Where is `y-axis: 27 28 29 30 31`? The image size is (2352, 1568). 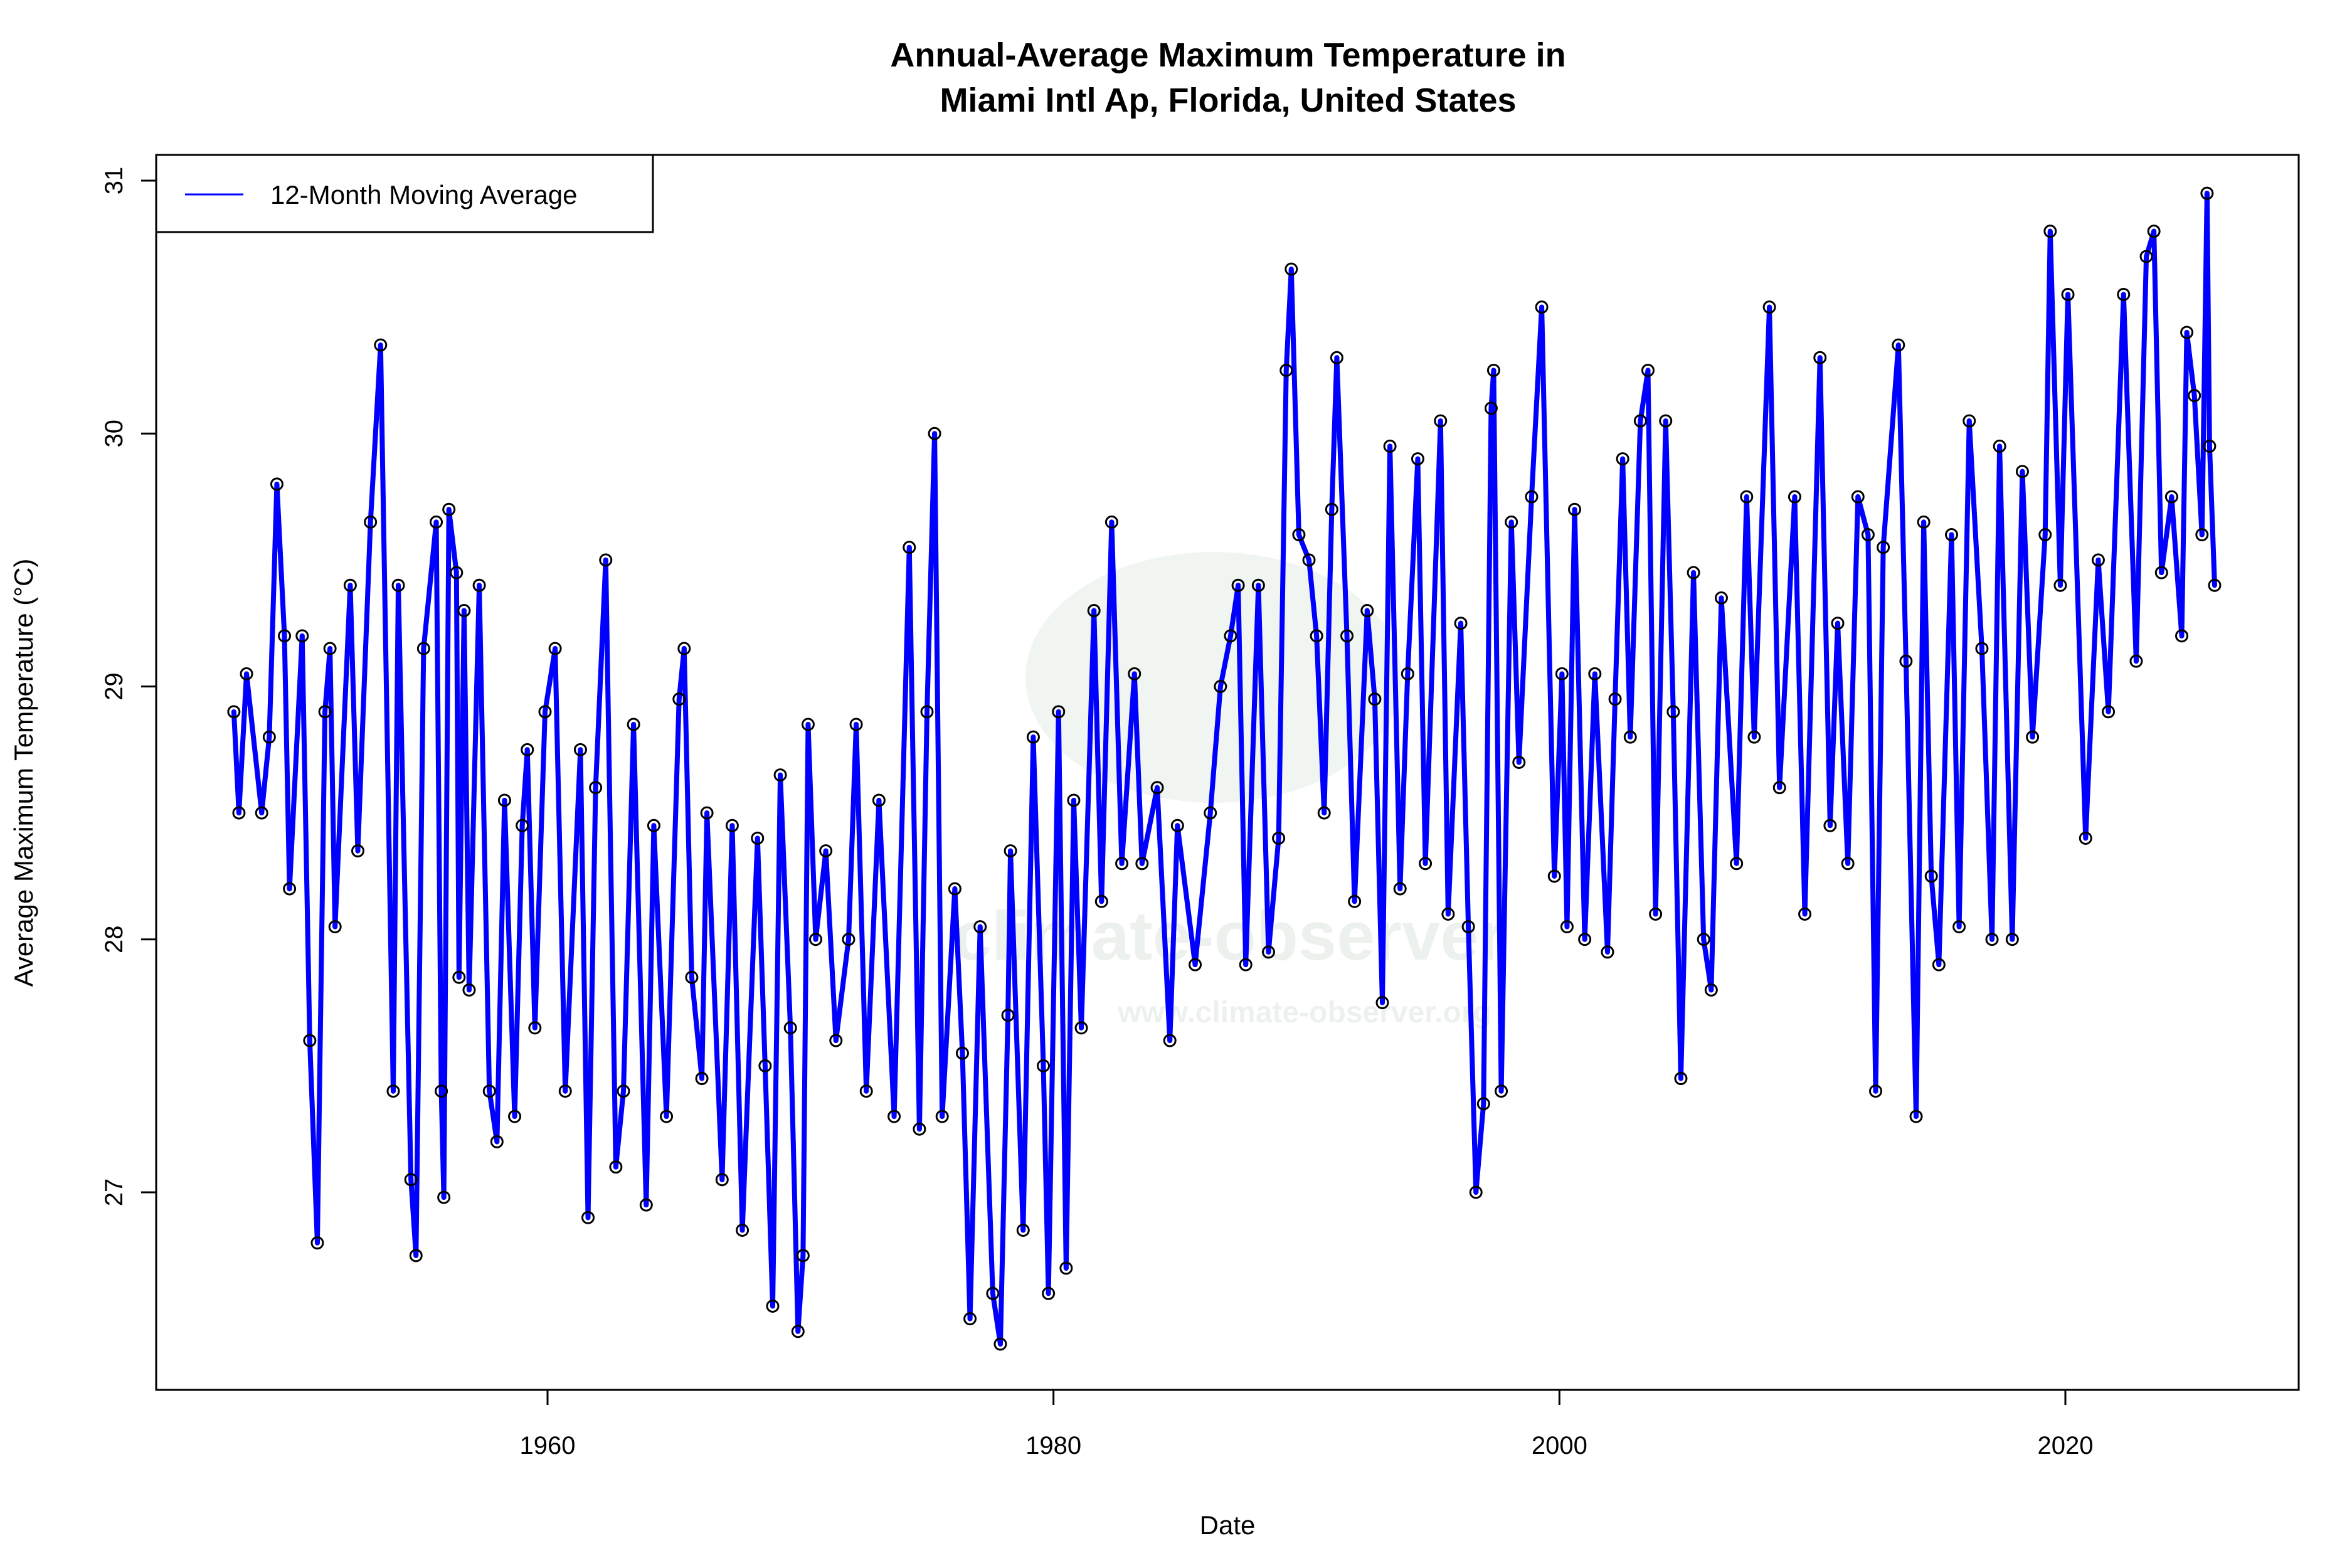 y-axis: 27 28 29 30 31 is located at coordinates (128, 686).